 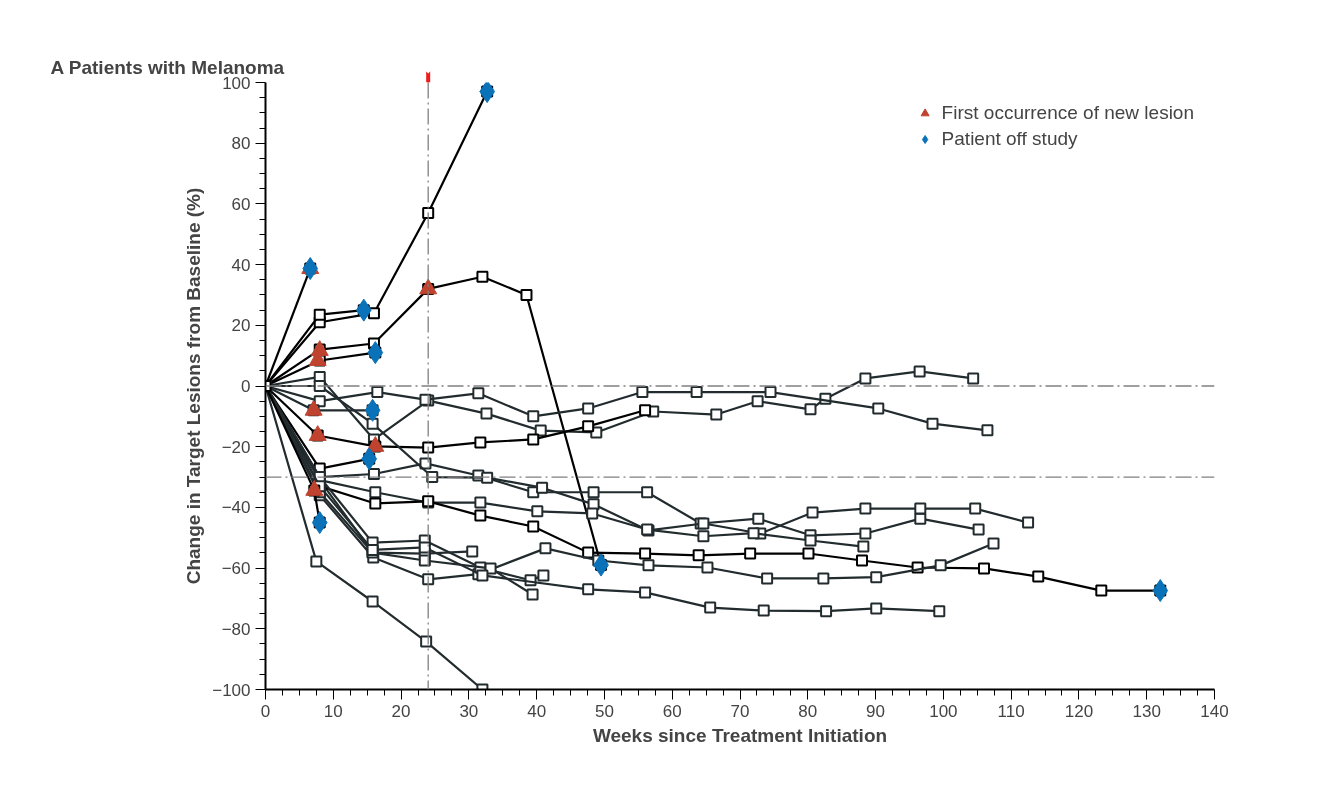 What do you see at coordinates (943, 711) in the screenshot?
I see `x-tick-label: 100` at bounding box center [943, 711].